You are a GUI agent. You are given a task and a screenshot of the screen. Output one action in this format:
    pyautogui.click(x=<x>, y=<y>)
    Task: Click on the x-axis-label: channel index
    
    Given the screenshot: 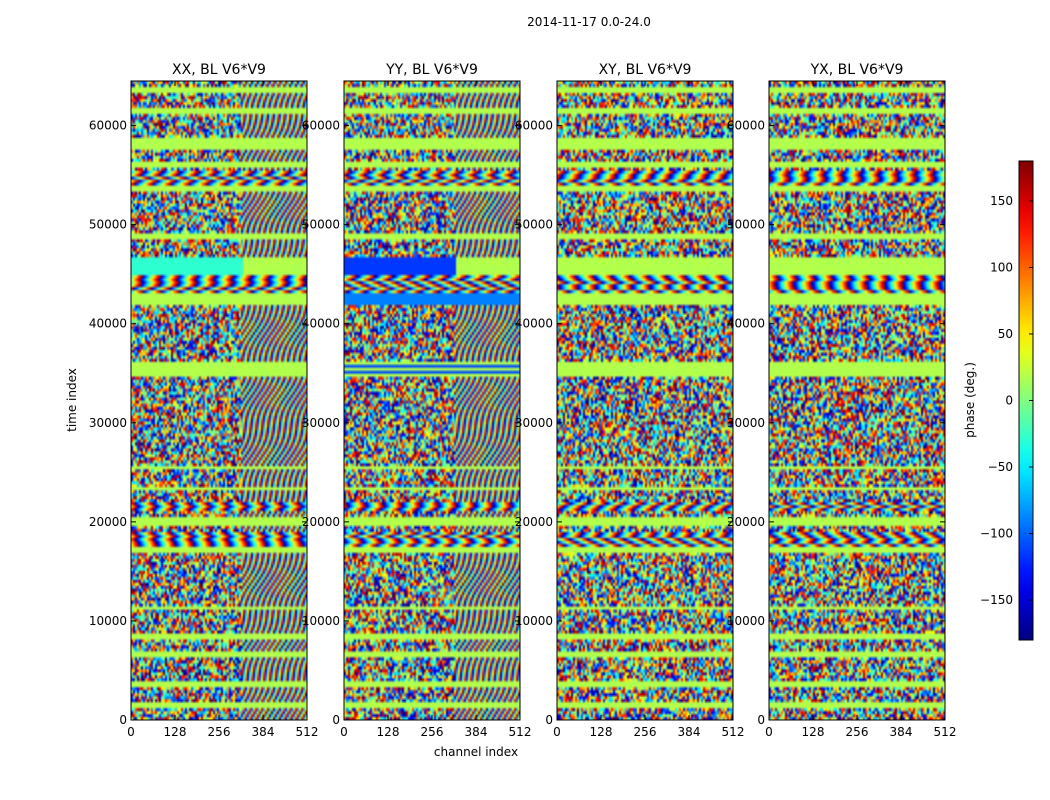 What is the action you would take?
    pyautogui.click(x=476, y=752)
    